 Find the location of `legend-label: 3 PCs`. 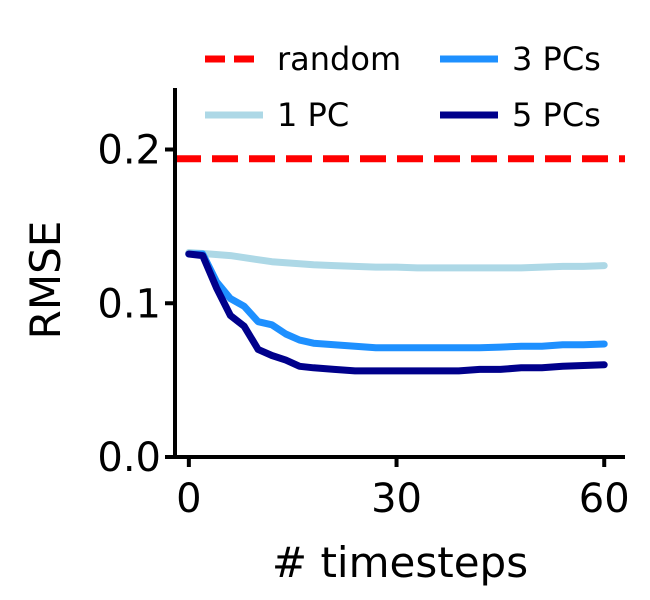

legend-label: 3 PCs is located at coordinates (556, 59).